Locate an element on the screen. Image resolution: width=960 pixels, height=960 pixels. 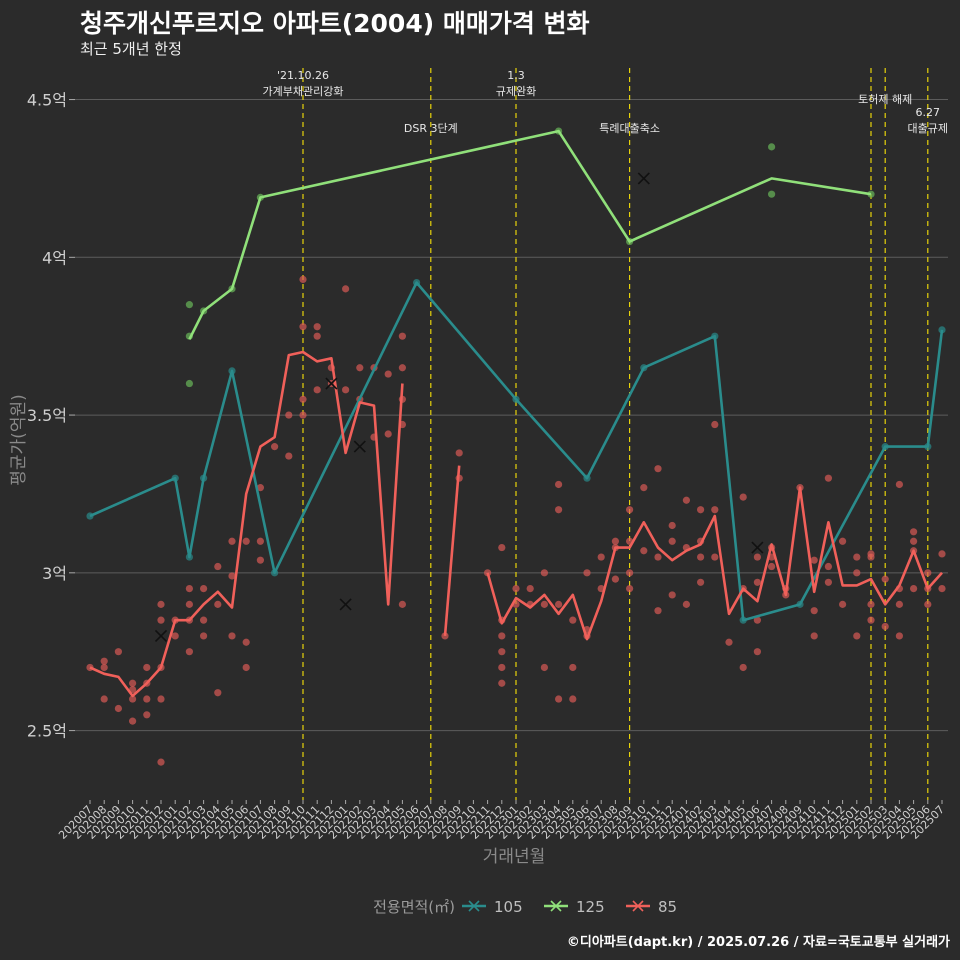
event-label: 대출규제 is located at coordinates (928, 128).